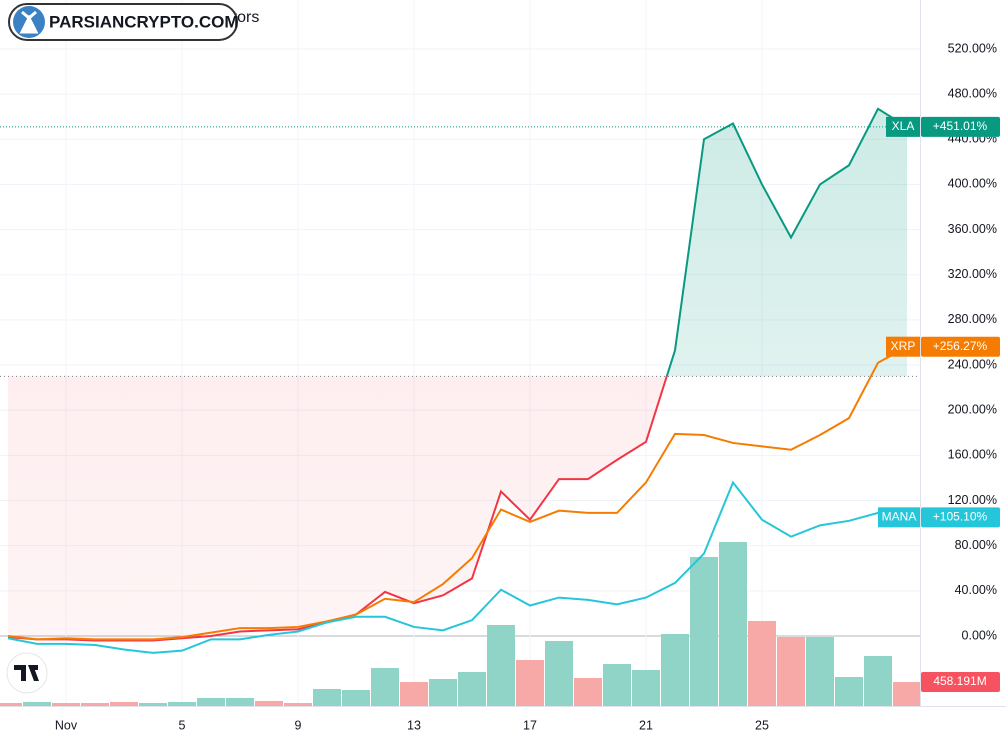  I want to click on series-name: XRP, so click(903, 346).